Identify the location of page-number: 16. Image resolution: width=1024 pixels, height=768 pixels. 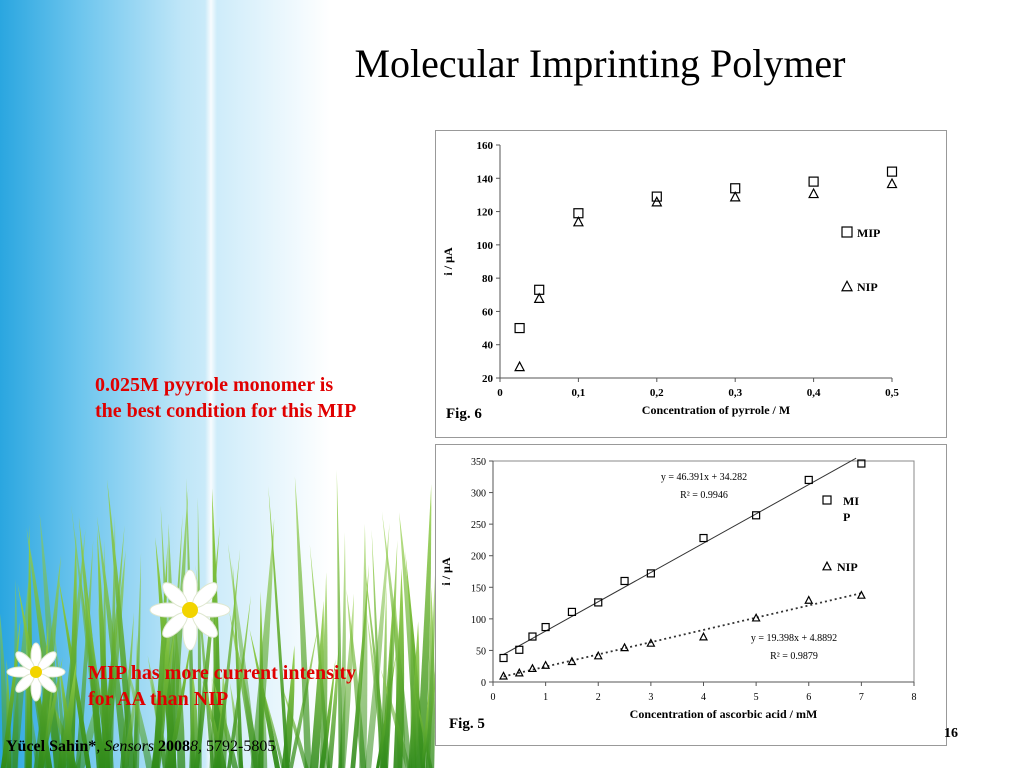
(951, 733).